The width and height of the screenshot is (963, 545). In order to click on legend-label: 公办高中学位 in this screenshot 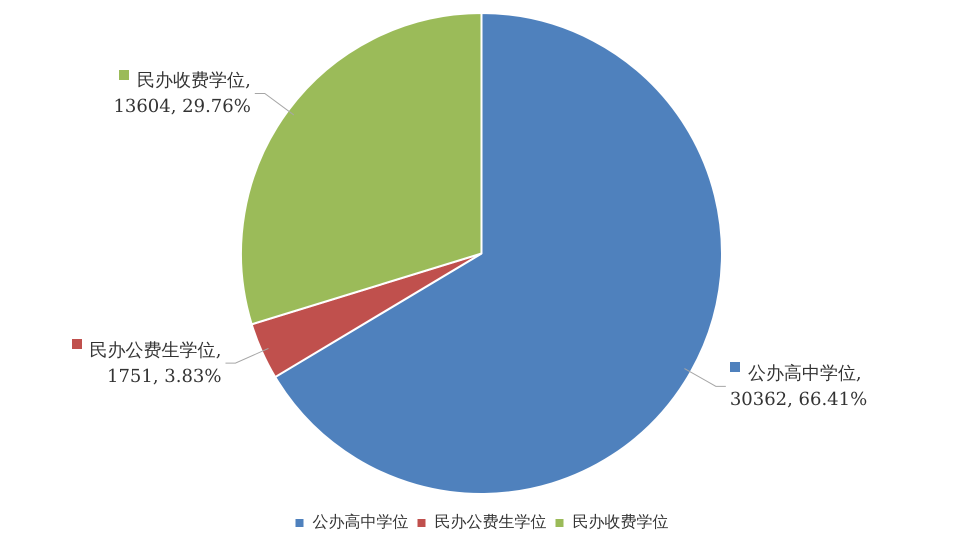, I will do `click(360, 522)`.